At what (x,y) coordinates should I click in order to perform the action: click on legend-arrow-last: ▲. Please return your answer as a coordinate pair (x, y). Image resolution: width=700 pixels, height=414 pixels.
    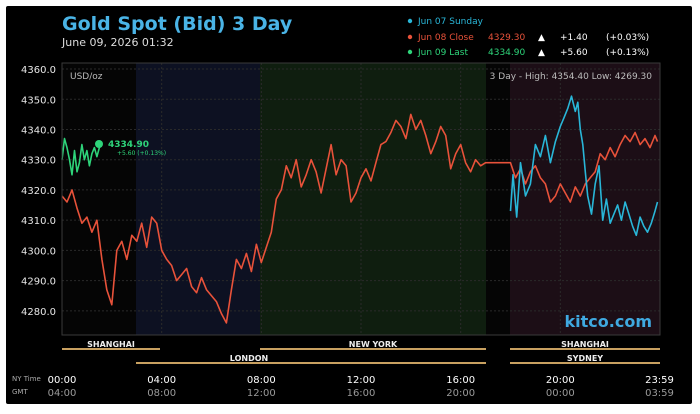
    Looking at the image, I should click on (541, 53).